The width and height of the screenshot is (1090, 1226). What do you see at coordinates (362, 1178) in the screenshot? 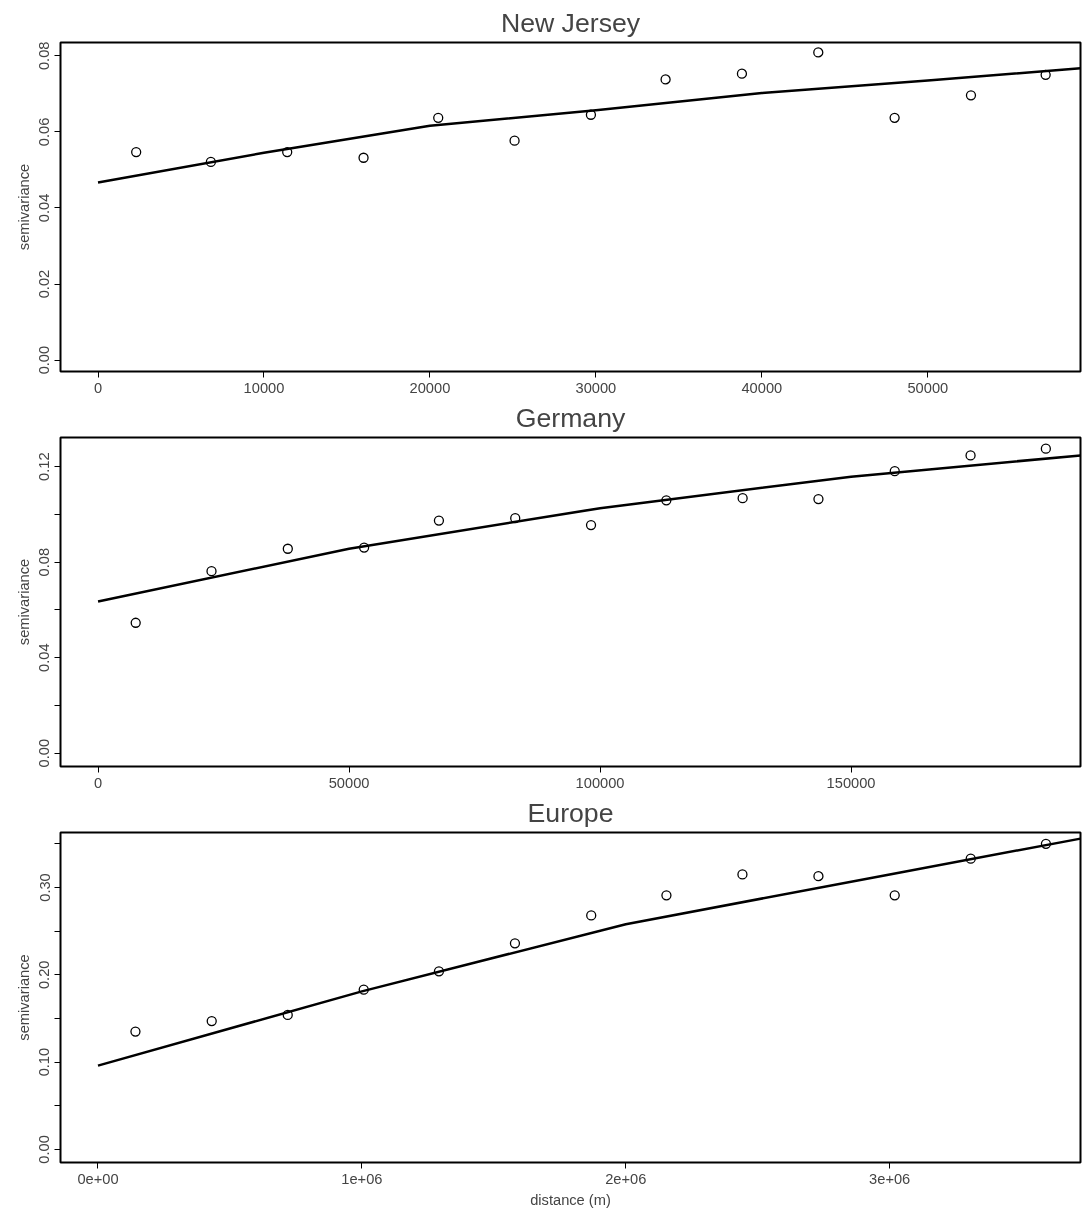
I see `x-tick-label: 1e+06` at bounding box center [362, 1178].